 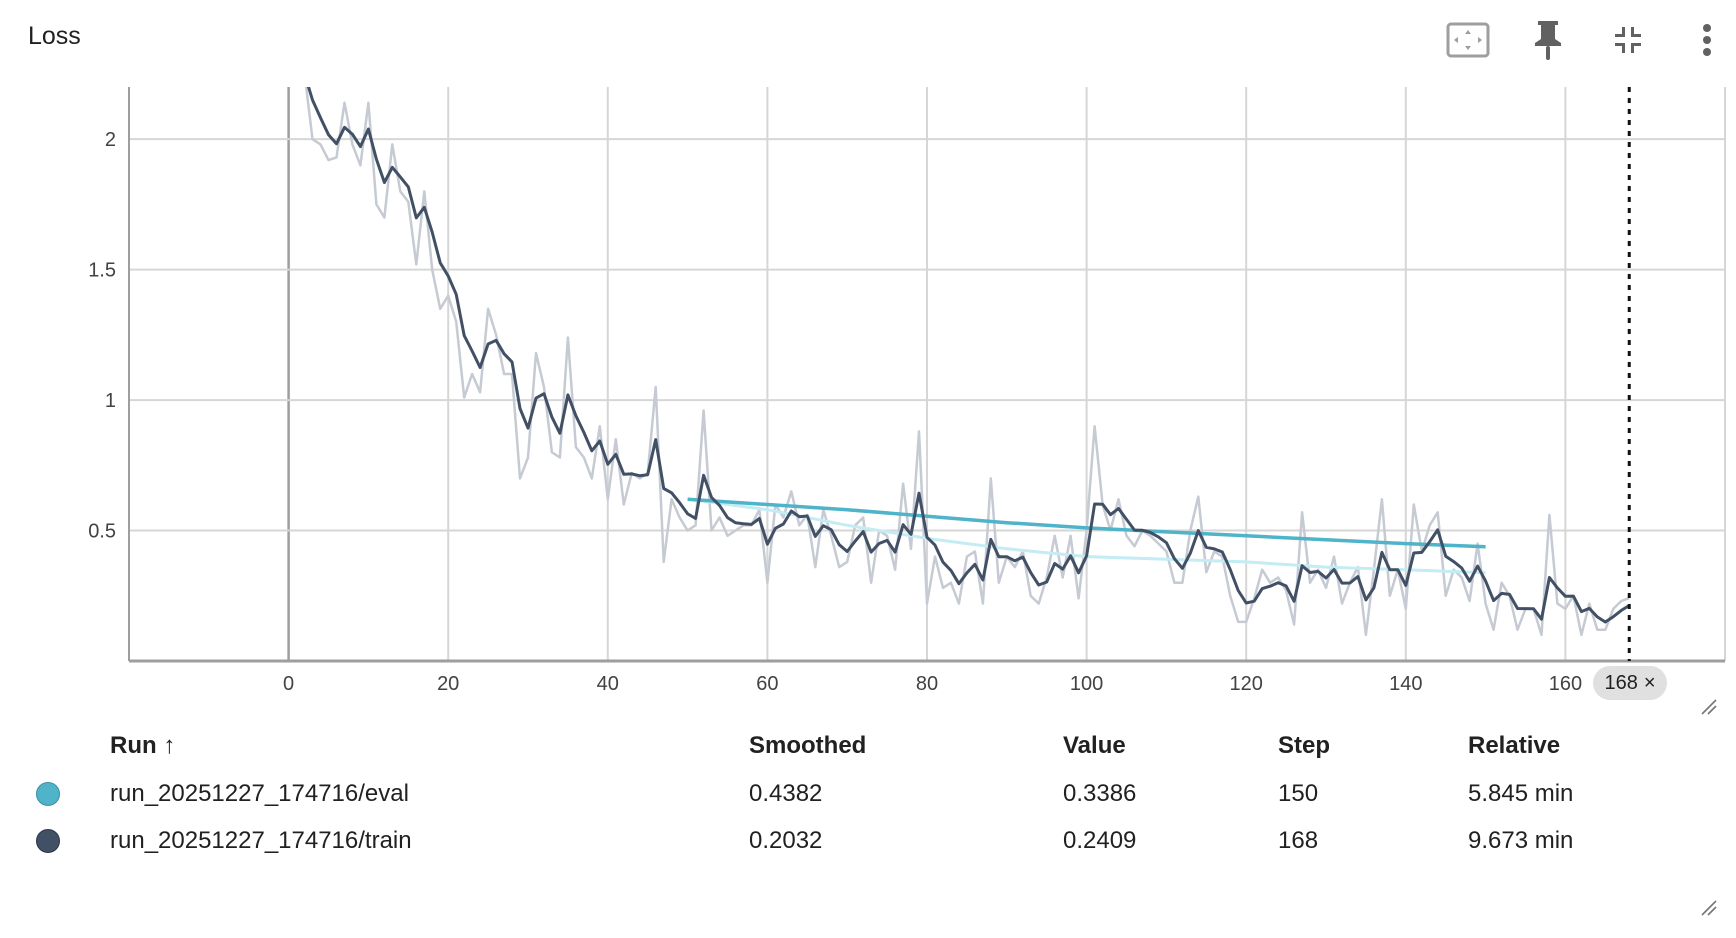 I want to click on more-options-button, so click(x=1707, y=40).